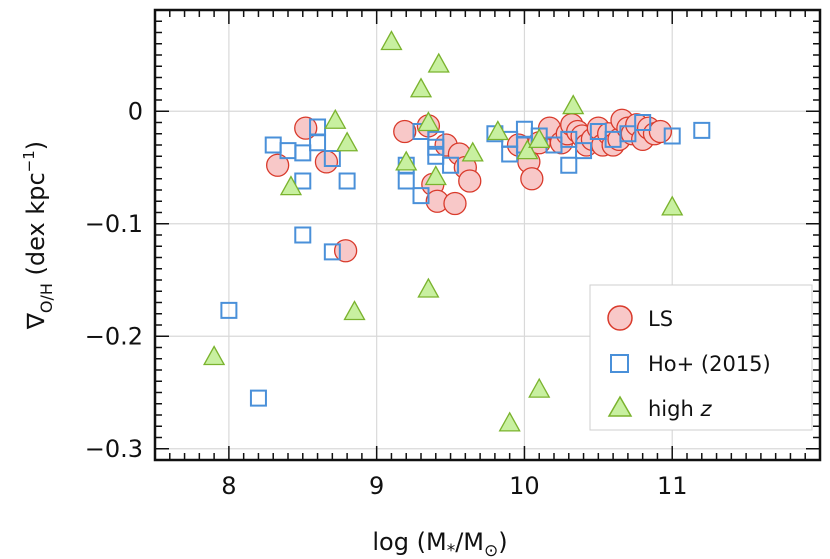  Describe the element at coordinates (376, 486) in the screenshot. I see `x-tick-label: 9` at that location.